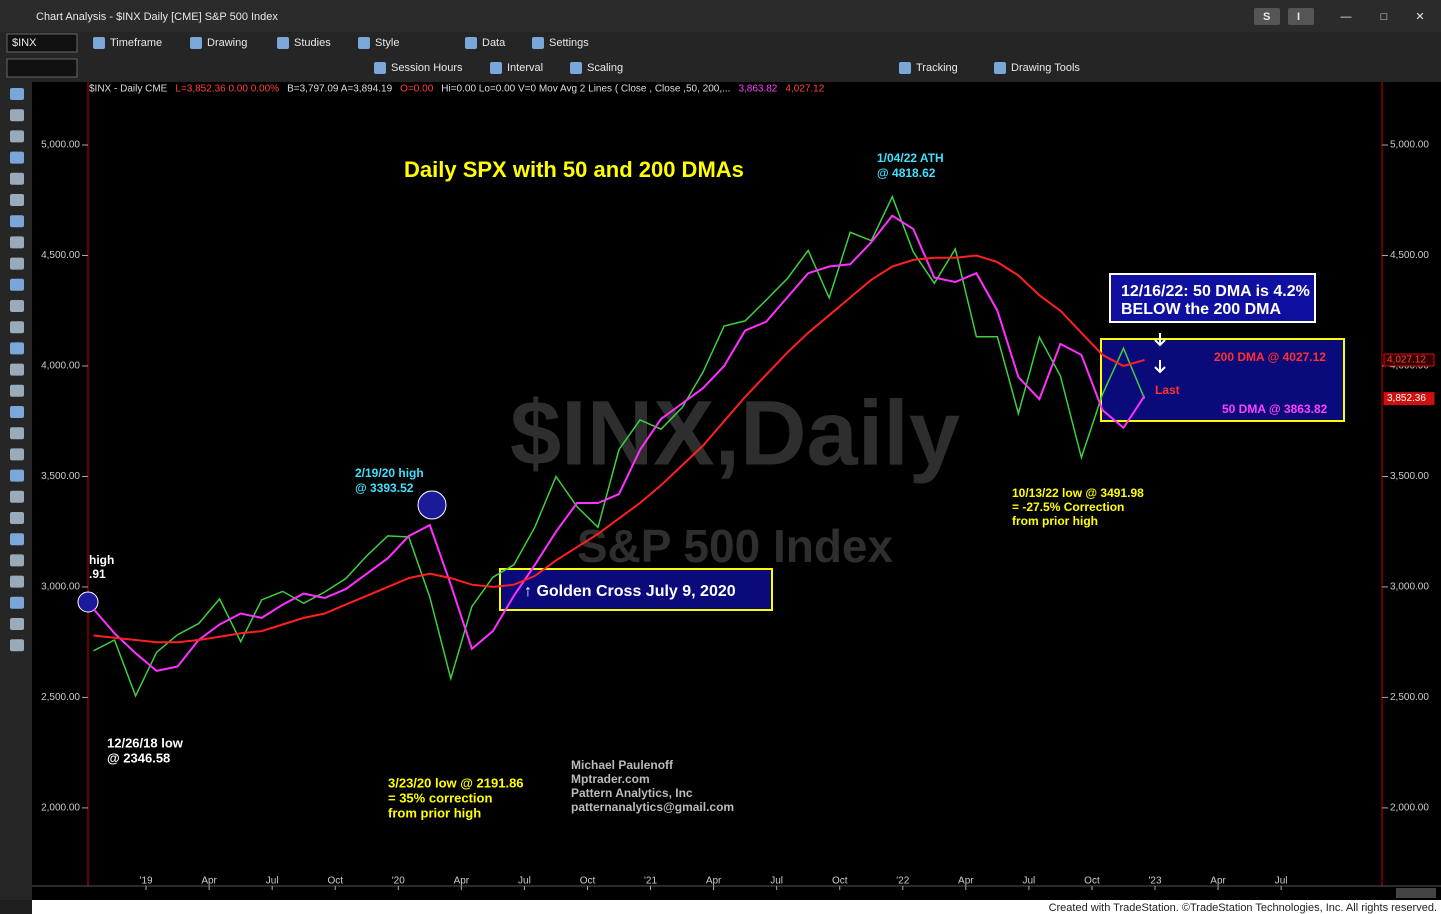 This screenshot has height=914, width=1441. Describe the element at coordinates (1419, 17) in the screenshot. I see `window-control: ✕` at that location.